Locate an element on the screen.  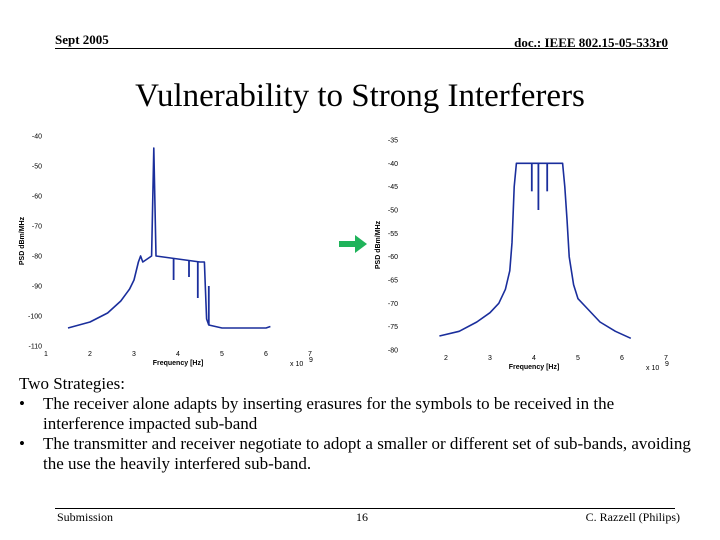
y-tick-label: -65 is located at coordinates (393, 281).